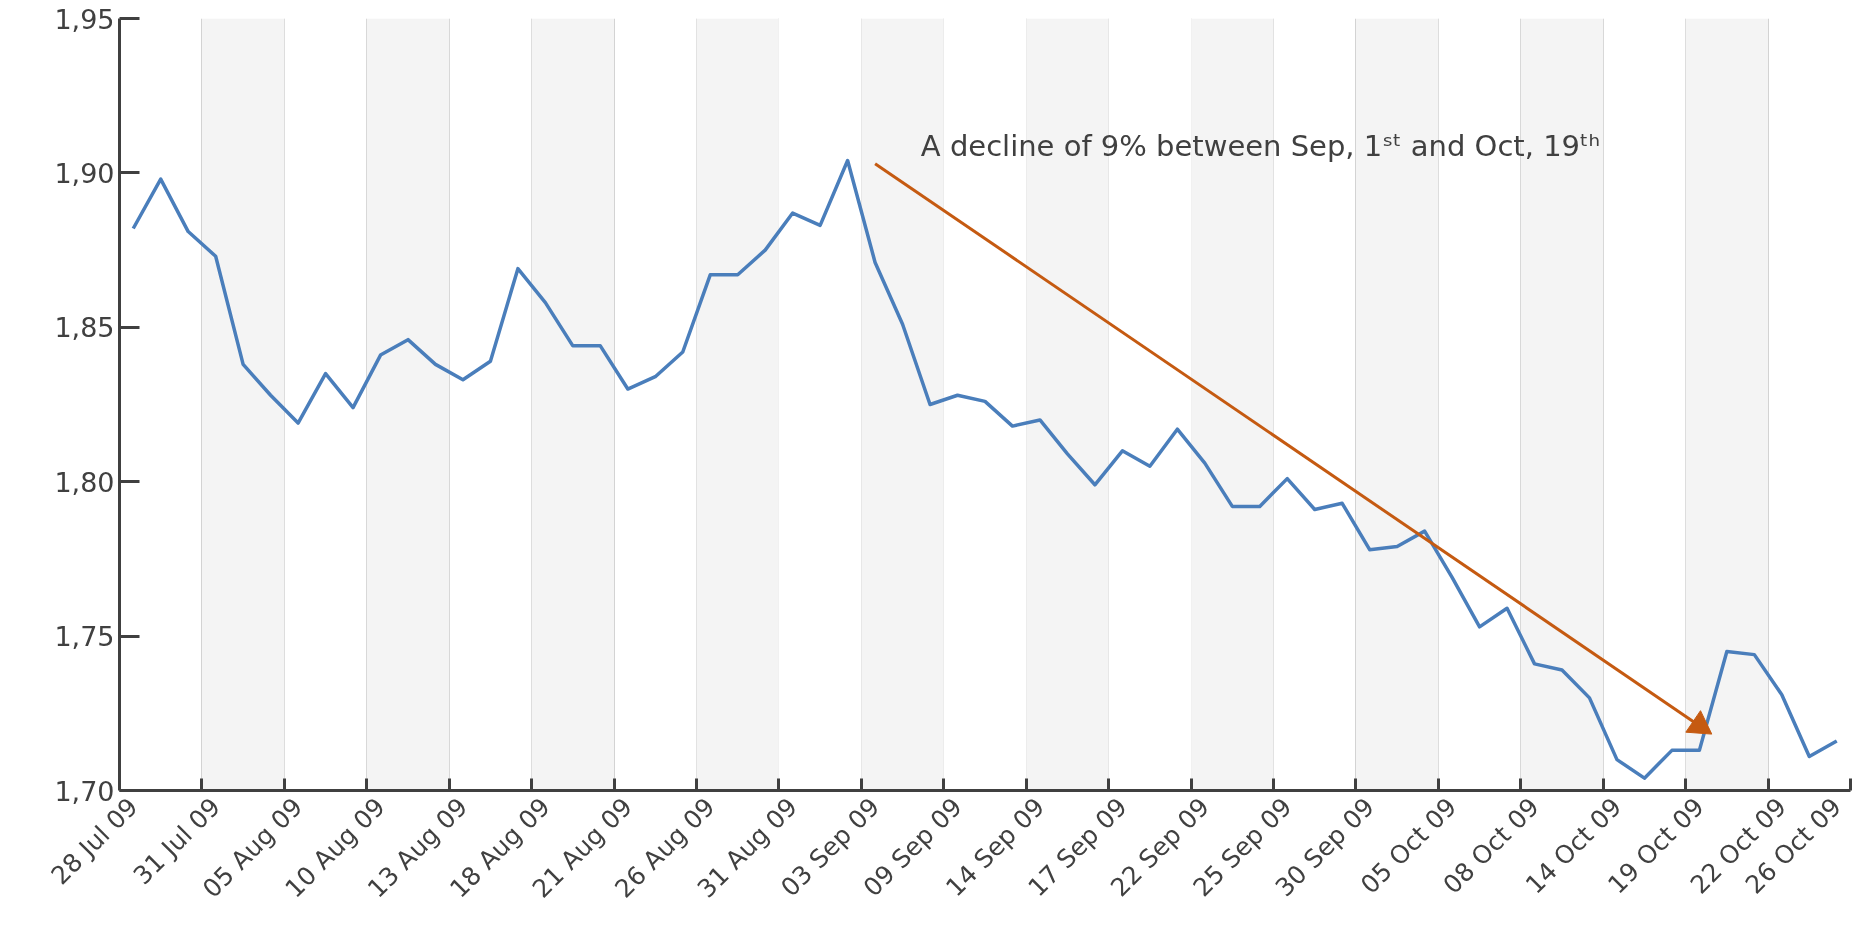 This screenshot has width=1869, height=942. I want to click on y-tick-label: 1,80, so click(84, 482).